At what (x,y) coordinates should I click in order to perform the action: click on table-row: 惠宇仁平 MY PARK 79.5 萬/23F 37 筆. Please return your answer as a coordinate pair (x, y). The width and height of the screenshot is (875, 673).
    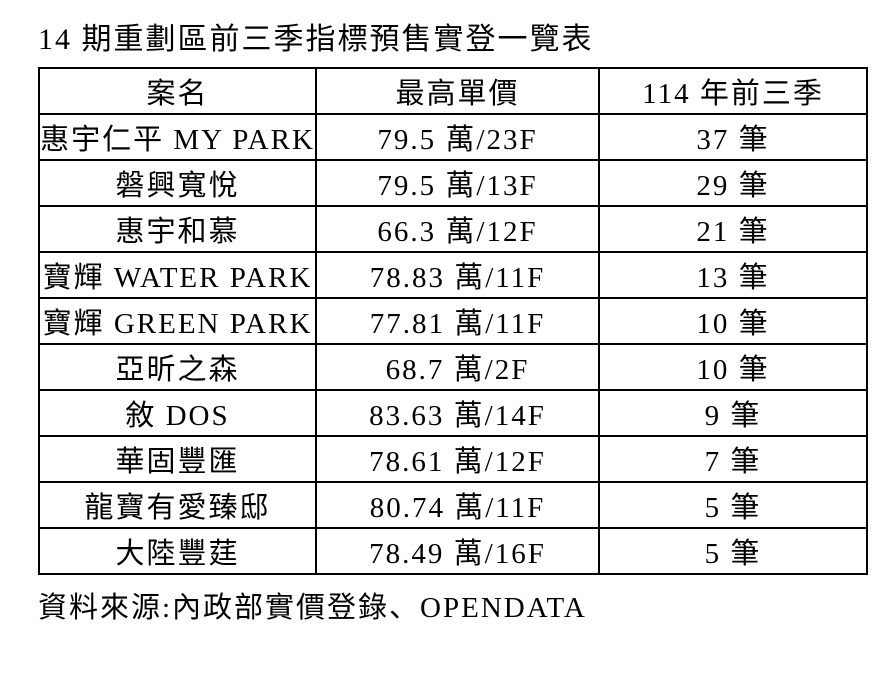
    Looking at the image, I should click on (453, 137).